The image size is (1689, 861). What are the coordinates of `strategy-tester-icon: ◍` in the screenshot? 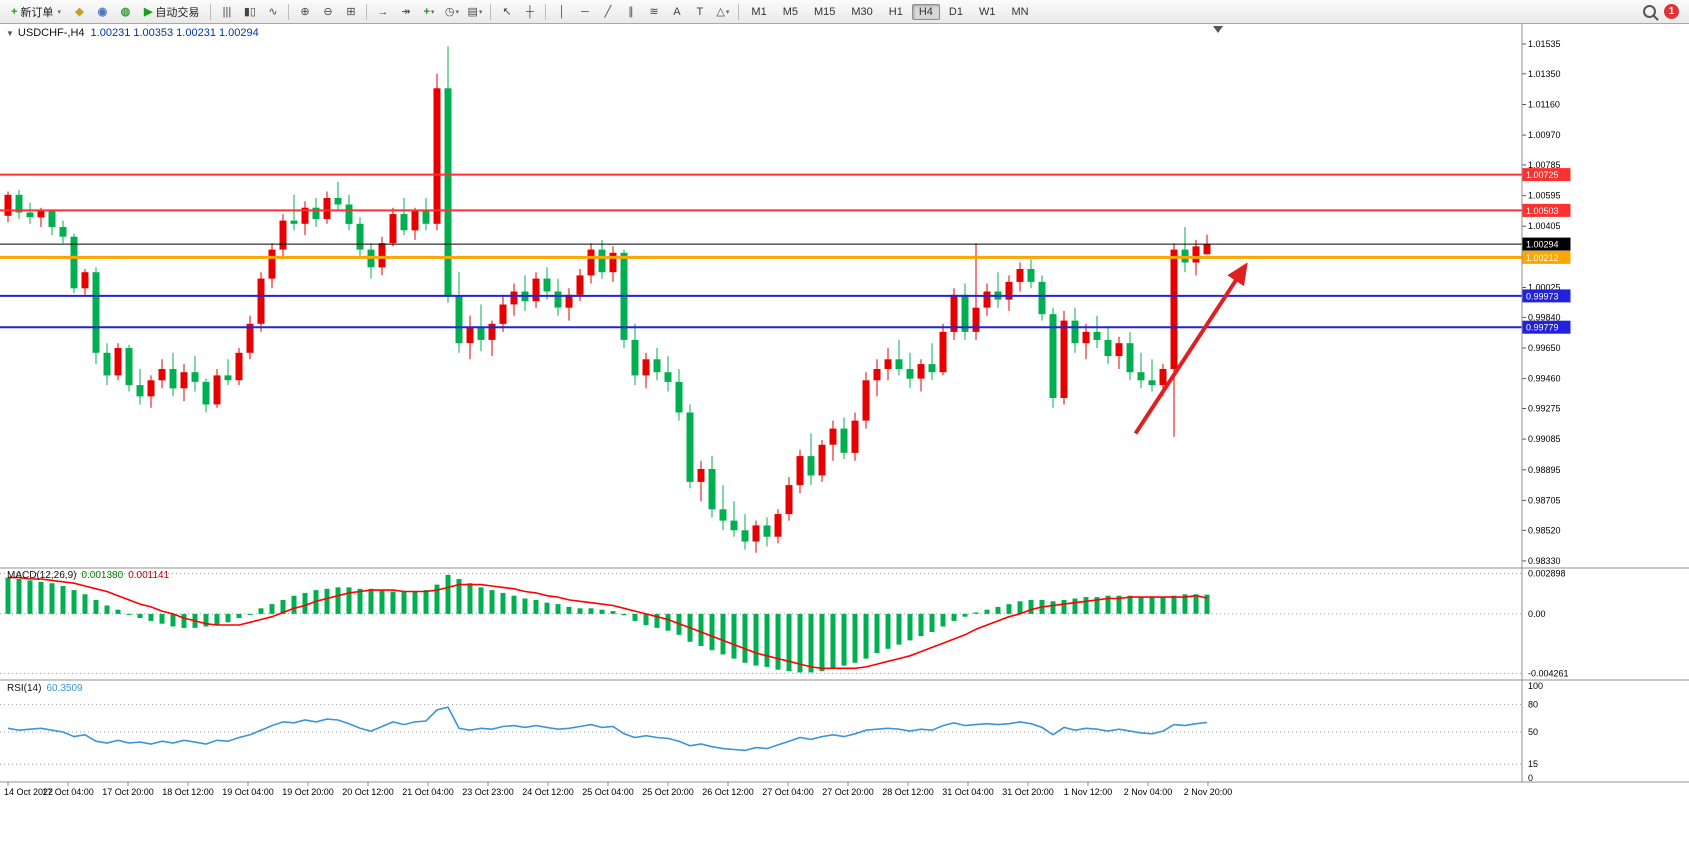 It's located at (125, 12).